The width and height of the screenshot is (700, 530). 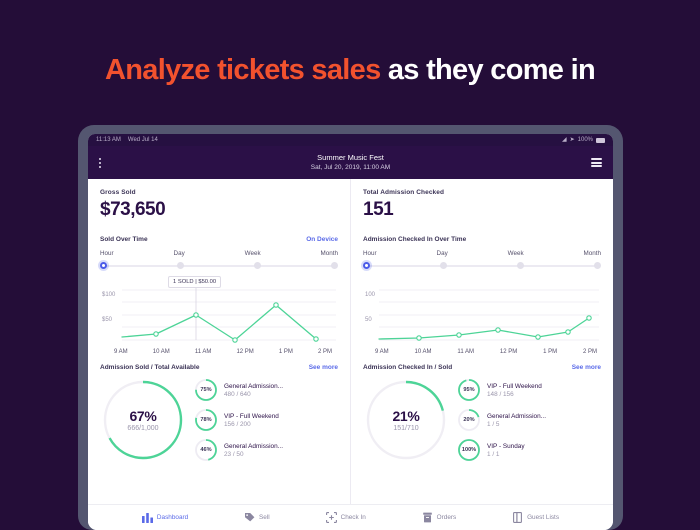 I want to click on filter-sliders-icon, so click(x=596, y=162).